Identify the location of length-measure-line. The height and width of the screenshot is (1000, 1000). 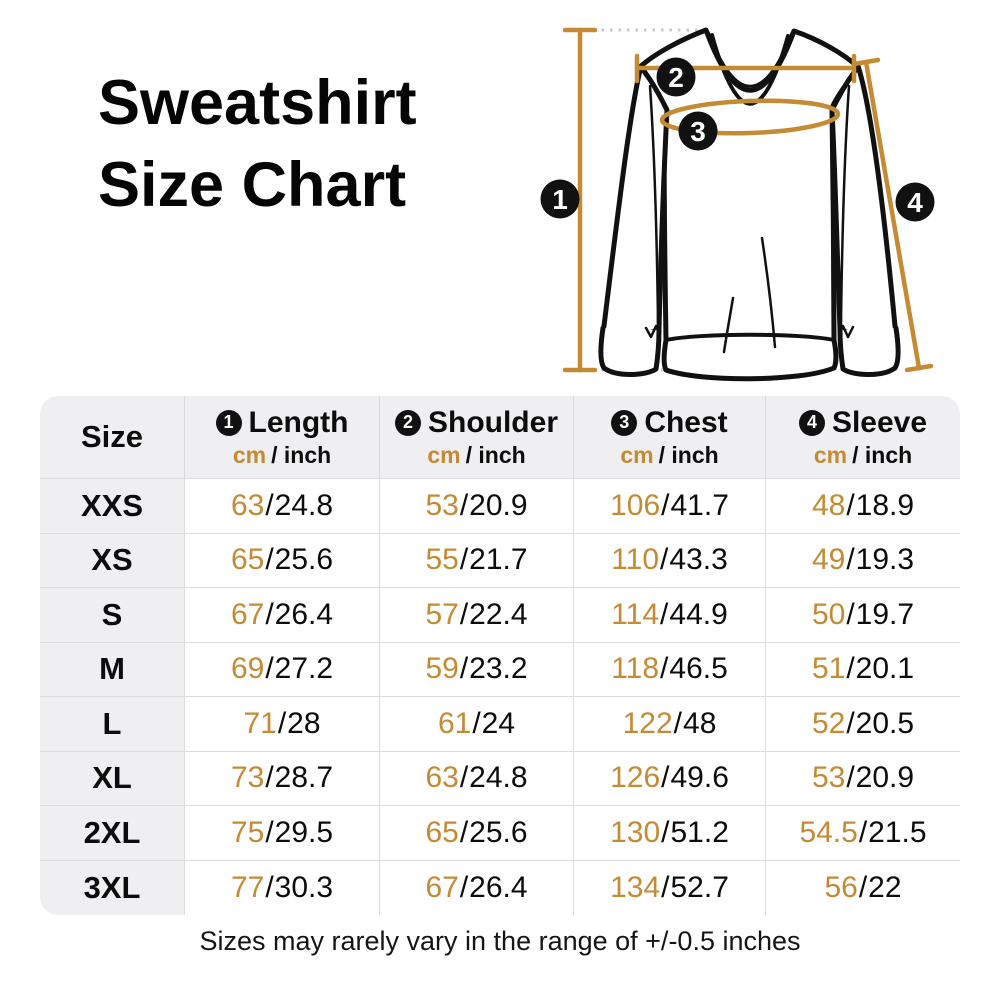
(580, 200).